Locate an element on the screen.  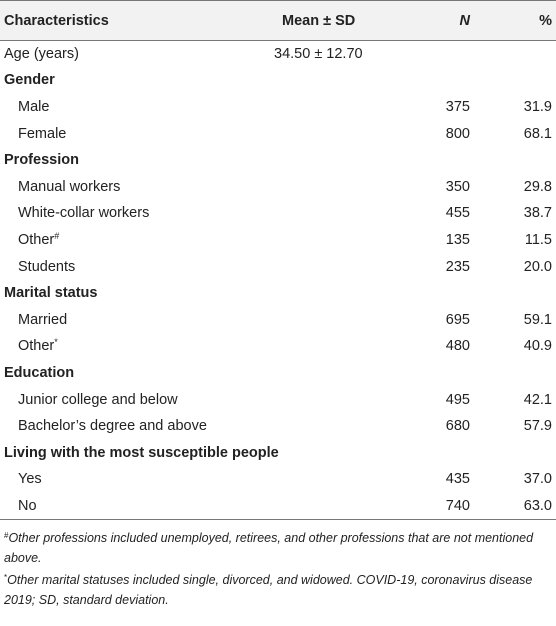
header-characteristics: Characteristics is located at coordinates (124, 20).